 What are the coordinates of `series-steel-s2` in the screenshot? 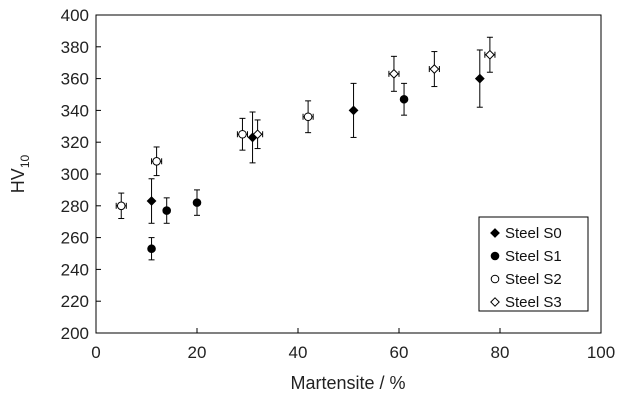 It's located at (214, 160).